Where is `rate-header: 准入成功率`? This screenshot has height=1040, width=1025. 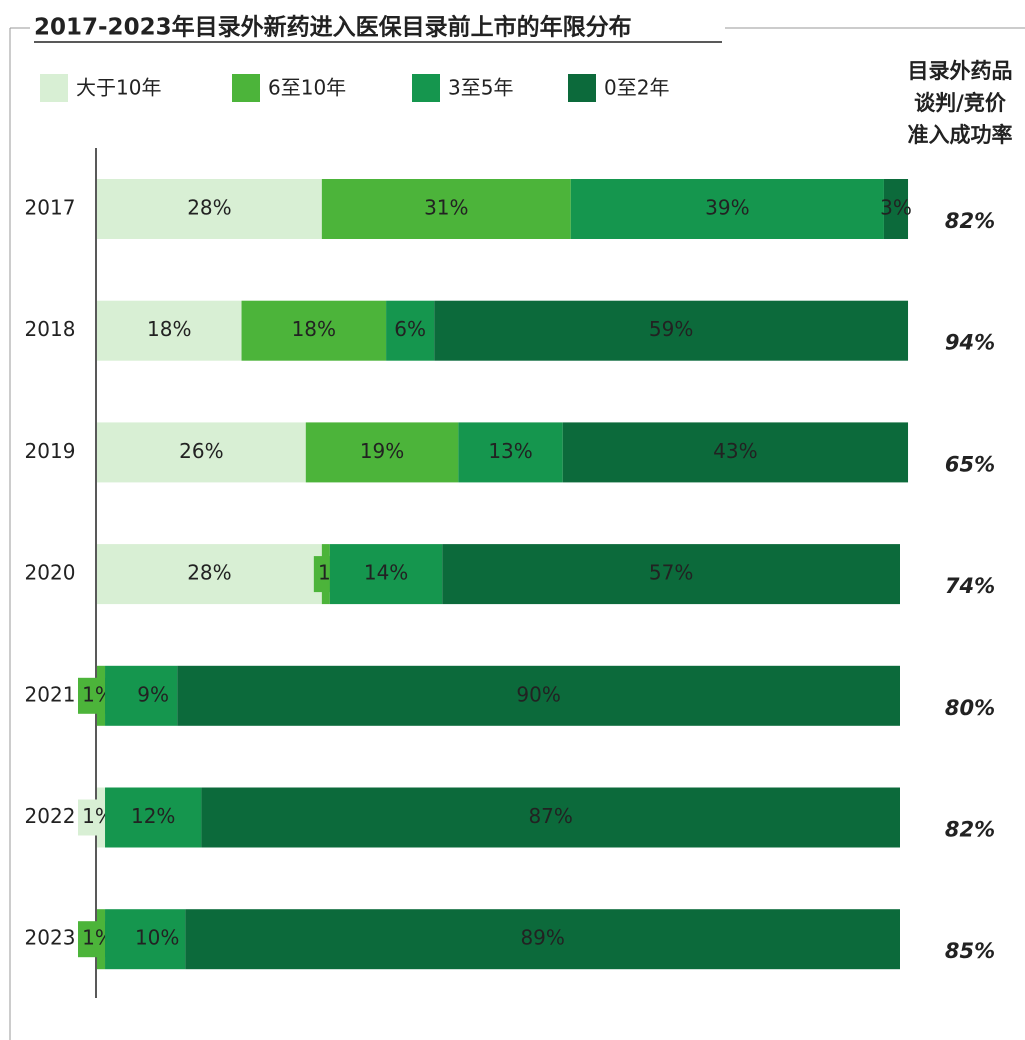 rate-header: 准入成功率 is located at coordinates (960, 135).